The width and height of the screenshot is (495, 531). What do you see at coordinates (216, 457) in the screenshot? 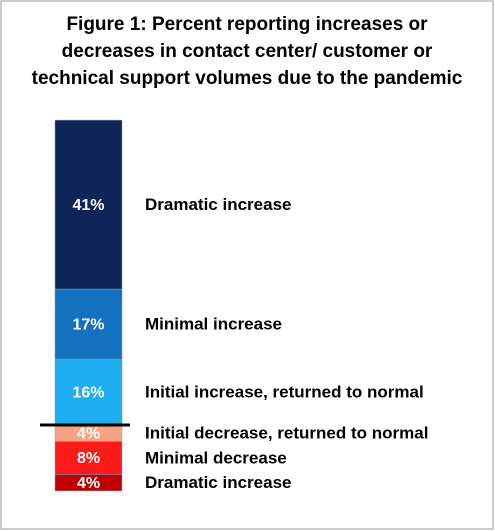
I see `segment-name: Minimal decrease` at bounding box center [216, 457].